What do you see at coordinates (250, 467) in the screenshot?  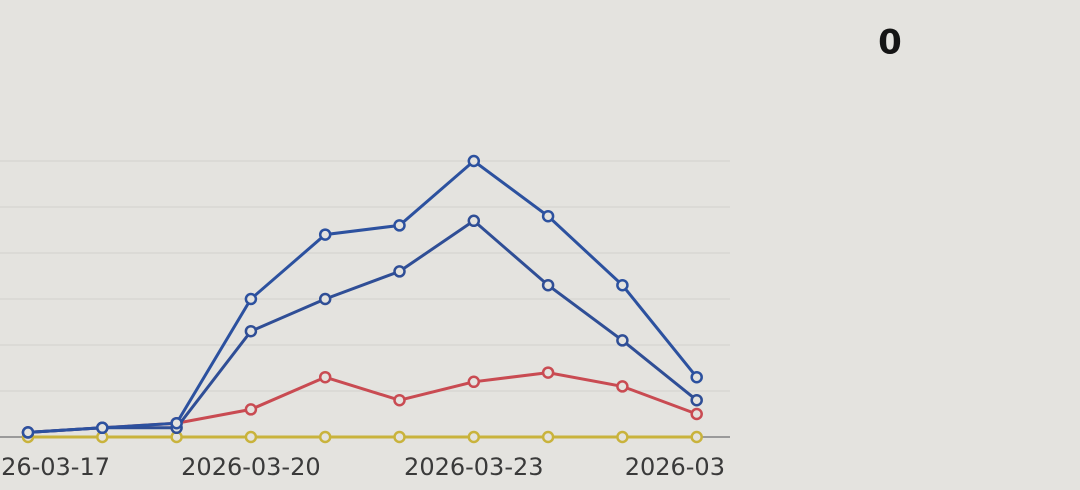 I see `x-tick-label: 2026-03-20` at bounding box center [250, 467].